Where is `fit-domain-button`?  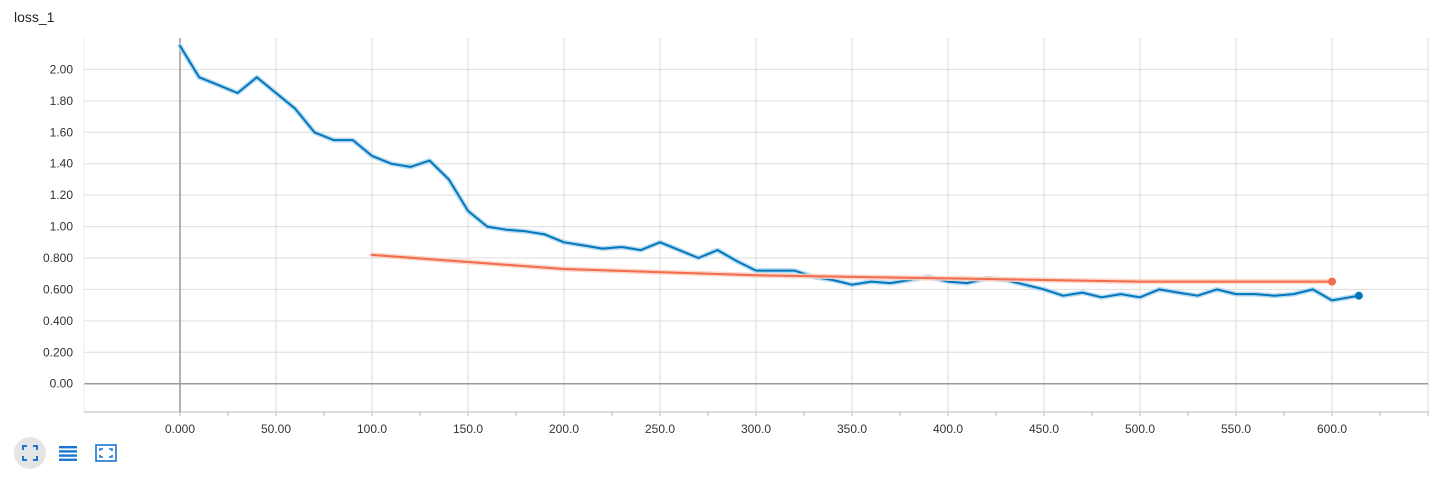 fit-domain-button is located at coordinates (106, 453).